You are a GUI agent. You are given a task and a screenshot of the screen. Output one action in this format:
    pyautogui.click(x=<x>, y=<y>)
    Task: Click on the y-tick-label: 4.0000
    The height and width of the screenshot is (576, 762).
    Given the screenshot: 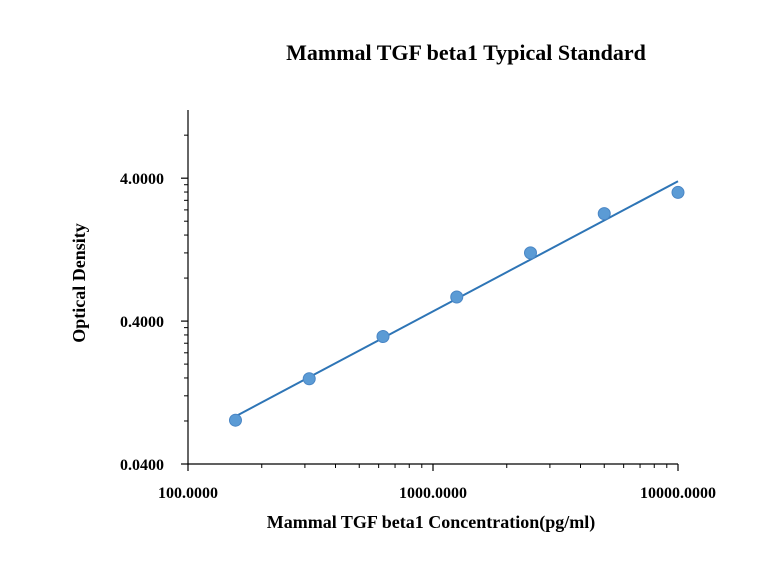 What is the action you would take?
    pyautogui.click(x=142, y=179)
    